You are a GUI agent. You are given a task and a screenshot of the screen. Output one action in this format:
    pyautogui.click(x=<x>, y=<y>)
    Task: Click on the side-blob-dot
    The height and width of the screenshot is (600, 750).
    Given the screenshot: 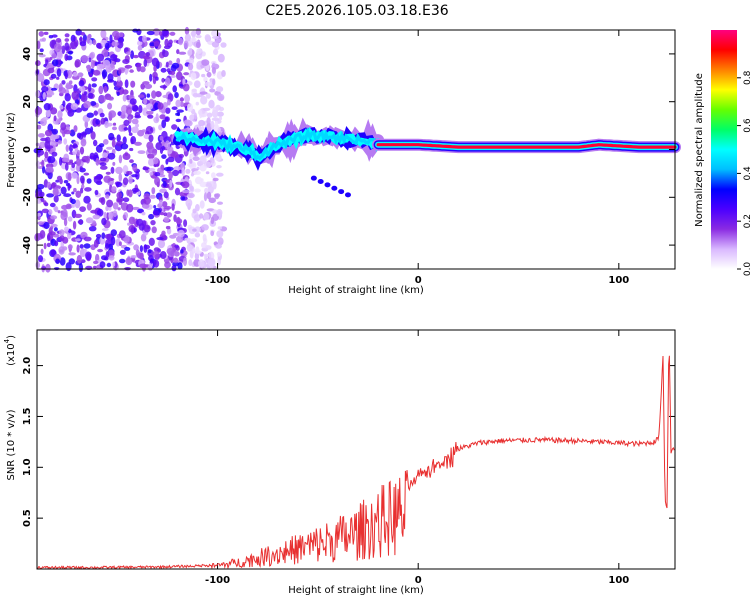 What is the action you would take?
    pyautogui.click(x=347, y=195)
    